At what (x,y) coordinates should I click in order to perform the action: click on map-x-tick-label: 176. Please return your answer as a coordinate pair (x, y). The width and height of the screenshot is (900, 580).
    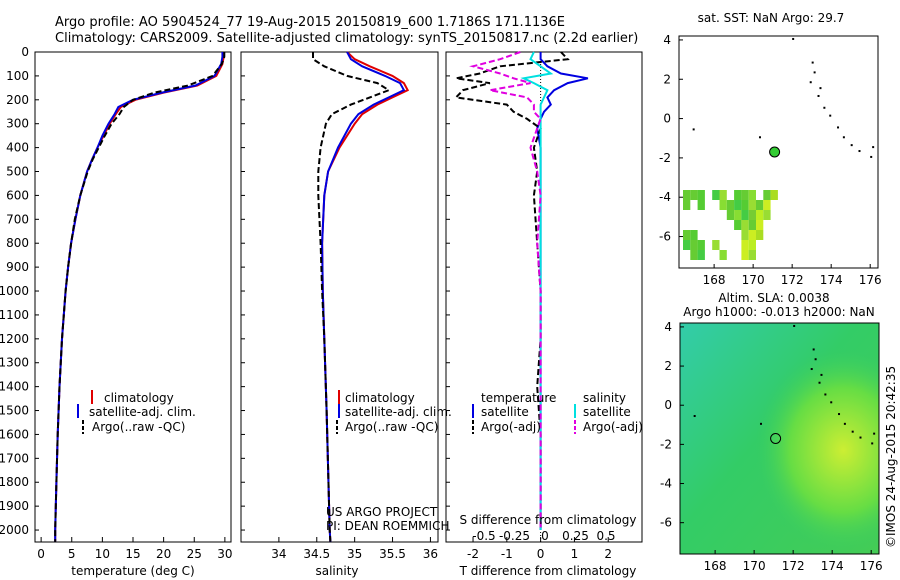
    Looking at the image, I should click on (870, 280).